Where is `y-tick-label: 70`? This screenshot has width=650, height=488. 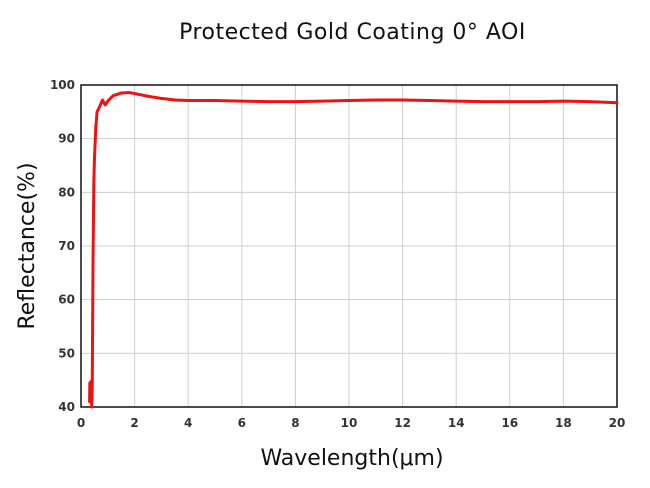 y-tick-label: 70 is located at coordinates (66, 246).